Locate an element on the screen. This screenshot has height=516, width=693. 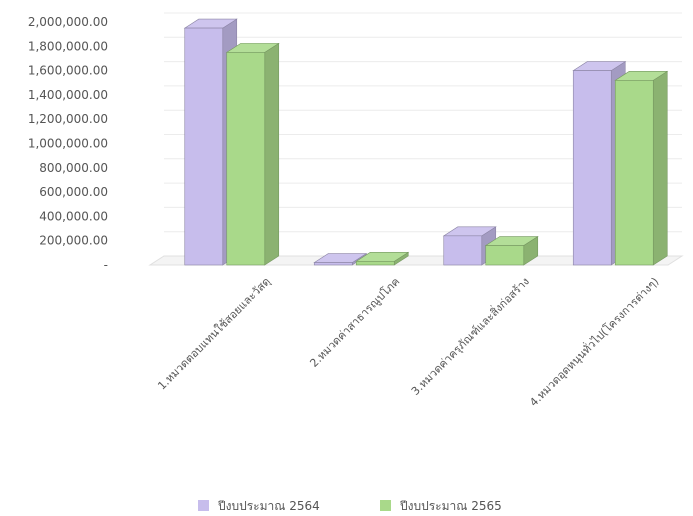
legend-label: ปีงบประมาณ 2564 is located at coordinates (268, 506).